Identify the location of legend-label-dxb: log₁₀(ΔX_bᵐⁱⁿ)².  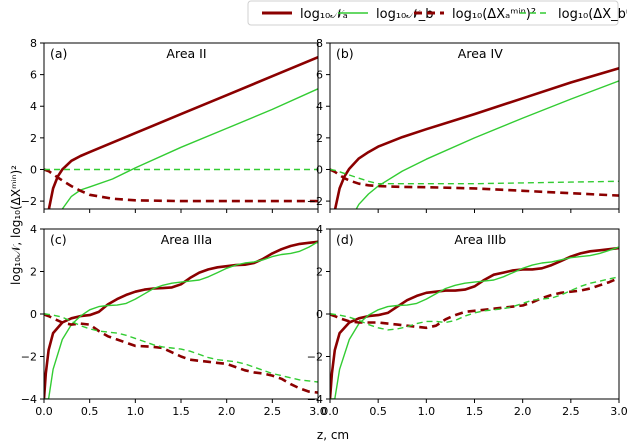
(592, 14).